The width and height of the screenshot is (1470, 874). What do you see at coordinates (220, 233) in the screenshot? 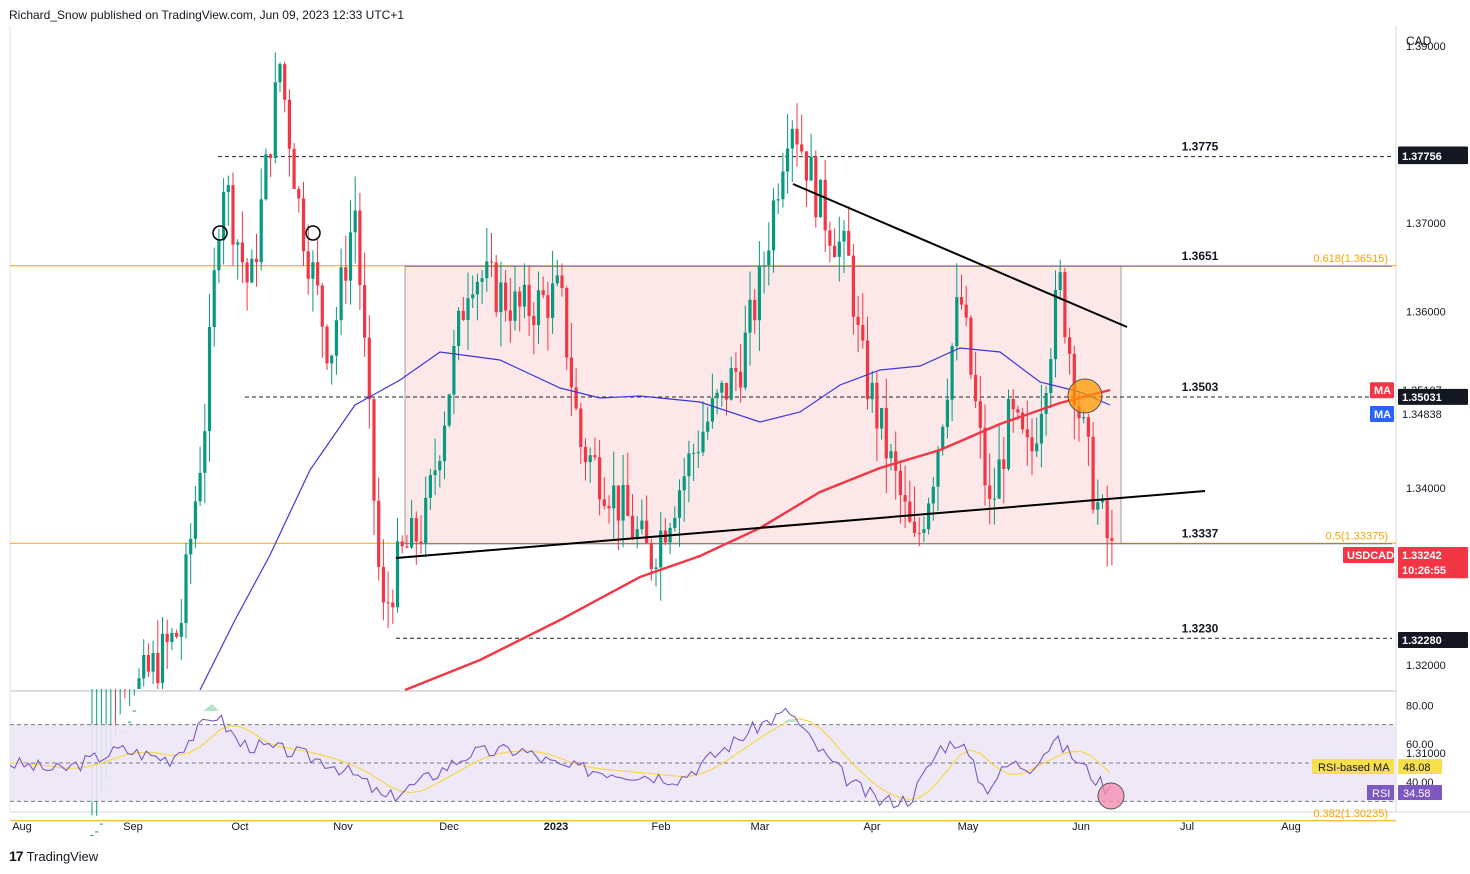
I see `double-top-marker-left` at bounding box center [220, 233].